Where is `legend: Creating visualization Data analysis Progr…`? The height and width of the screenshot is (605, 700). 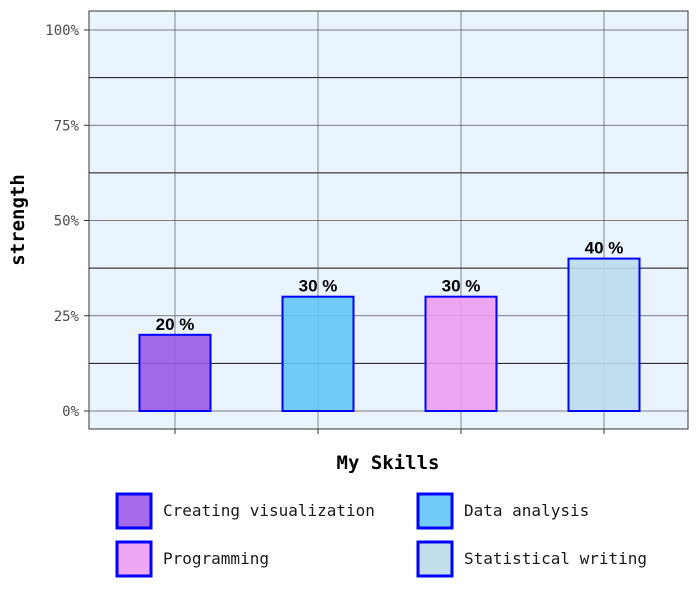 legend: Creating visualization Data analysis Progr… is located at coordinates (381, 535).